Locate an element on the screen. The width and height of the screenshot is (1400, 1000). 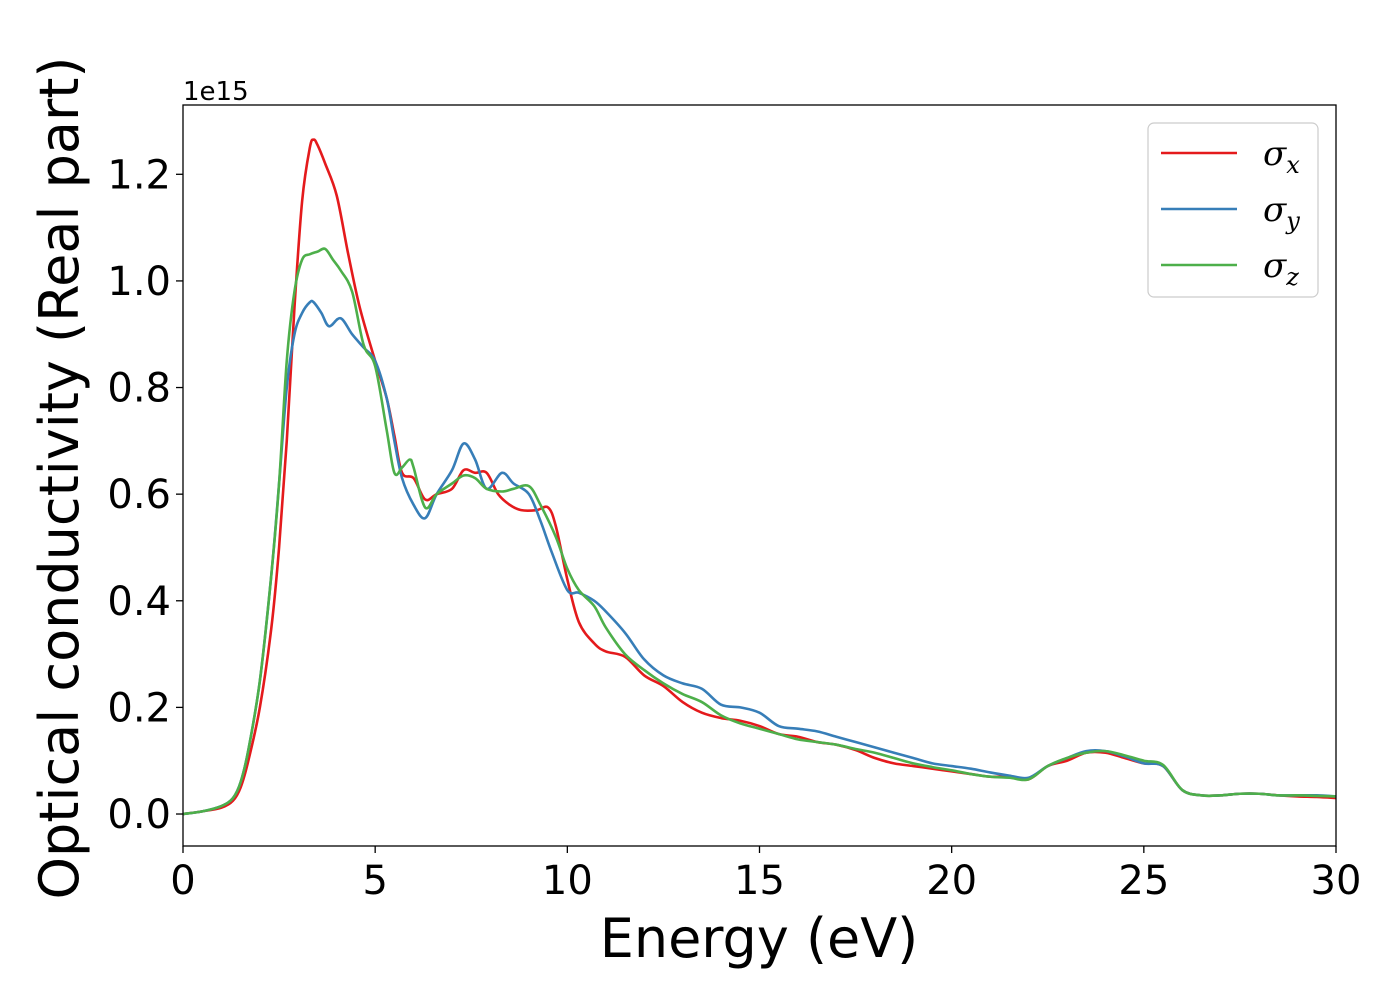
y-axis: 0.0 0.2 0.4 0.6 0.8 1.0 1.2 is located at coordinates (145, 495).